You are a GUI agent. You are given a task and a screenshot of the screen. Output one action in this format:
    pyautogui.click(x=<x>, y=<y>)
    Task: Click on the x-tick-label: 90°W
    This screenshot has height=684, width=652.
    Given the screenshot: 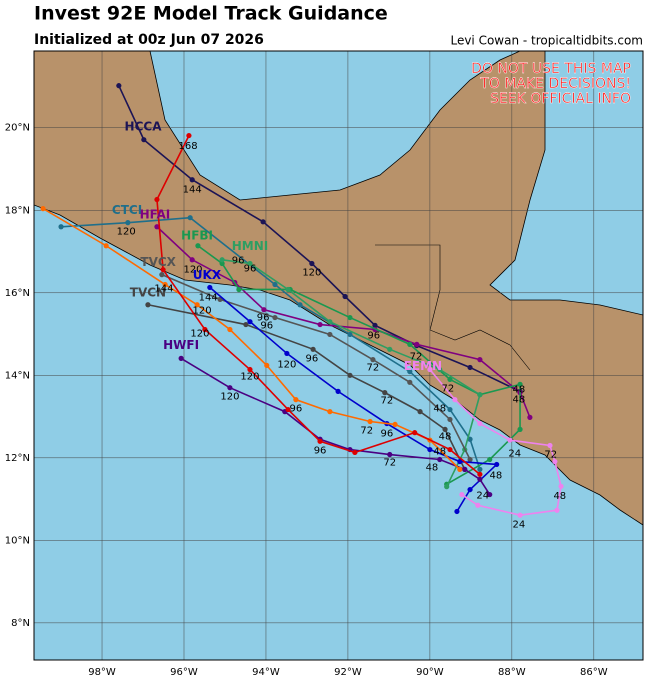 What is the action you would take?
    pyautogui.click(x=430, y=672)
    